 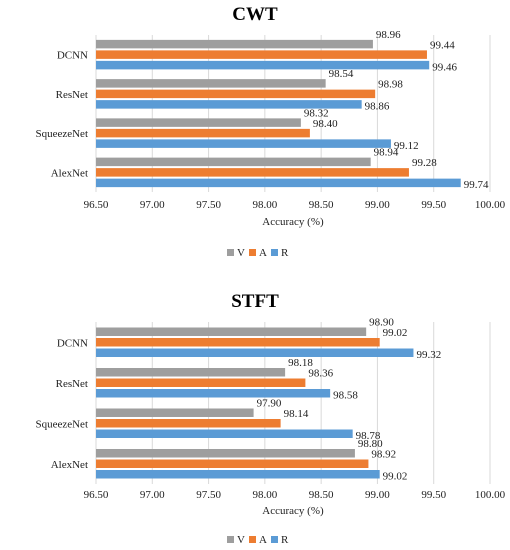 I want to click on data-label: 98.36, so click(x=320, y=374).